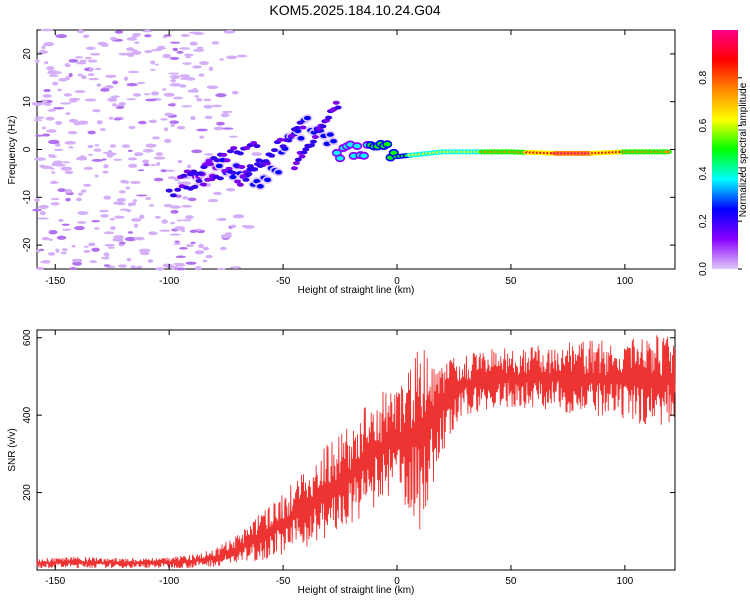  What do you see at coordinates (55, 281) in the screenshot?
I see `spectrogram-x-tick-label: -150` at bounding box center [55, 281].